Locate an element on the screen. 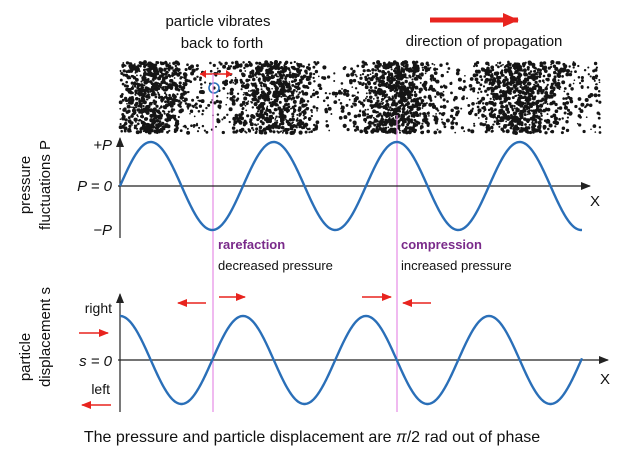 This screenshot has width=625, height=466. displacement-tick-right: right is located at coordinates (98, 308).